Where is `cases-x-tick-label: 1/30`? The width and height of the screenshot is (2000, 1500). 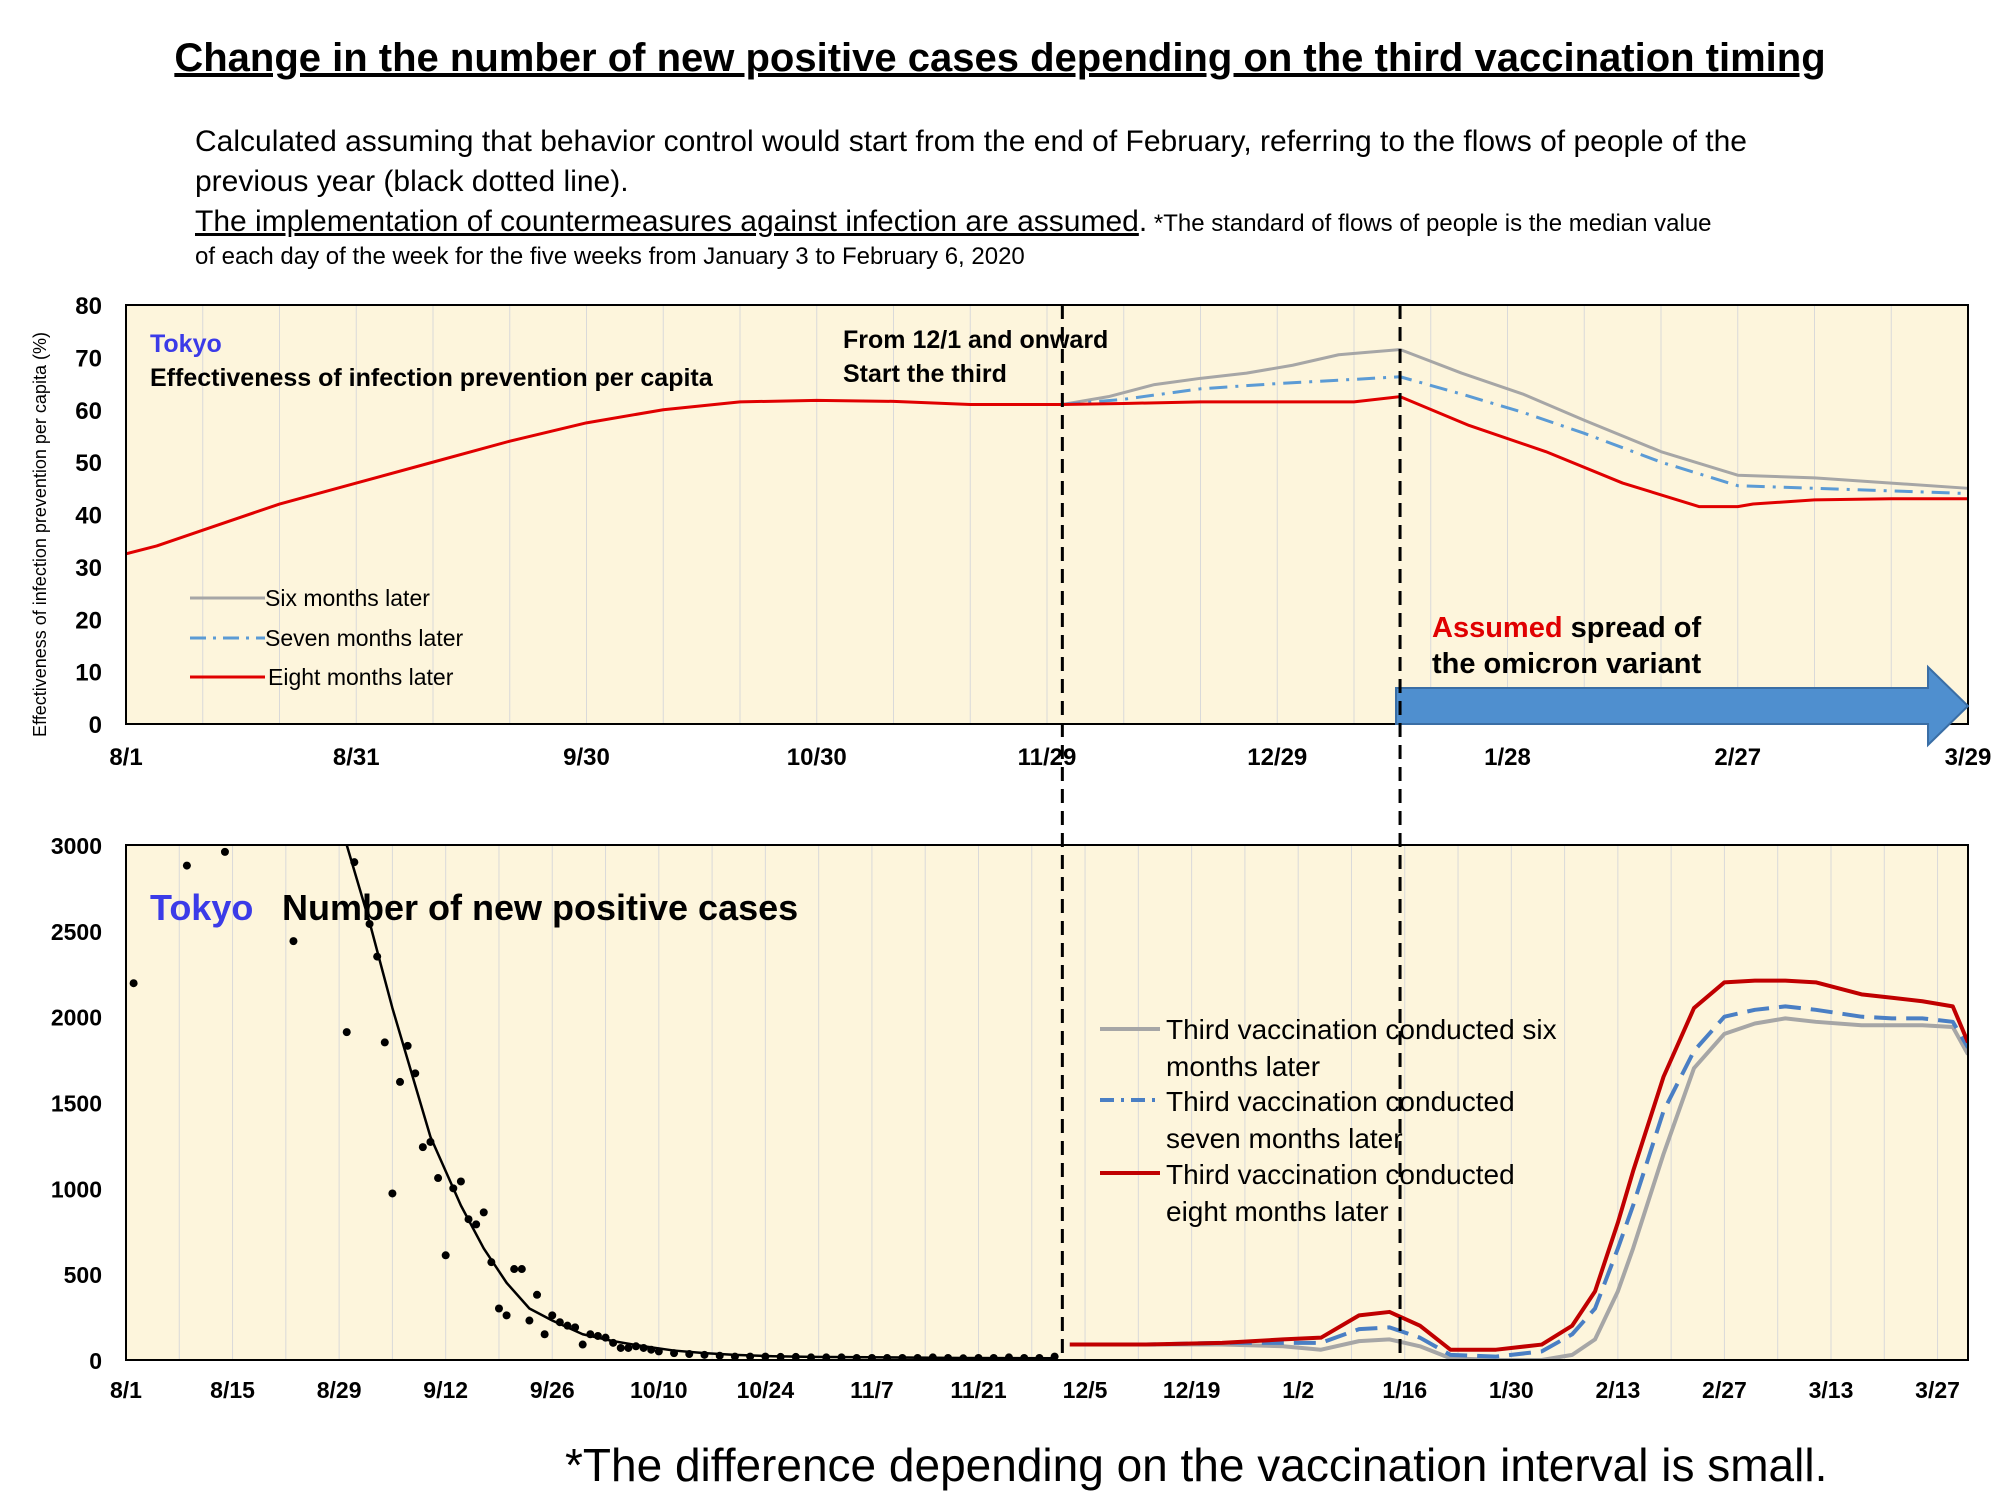
cases-x-tick-label: 1/30 is located at coordinates (1511, 1390).